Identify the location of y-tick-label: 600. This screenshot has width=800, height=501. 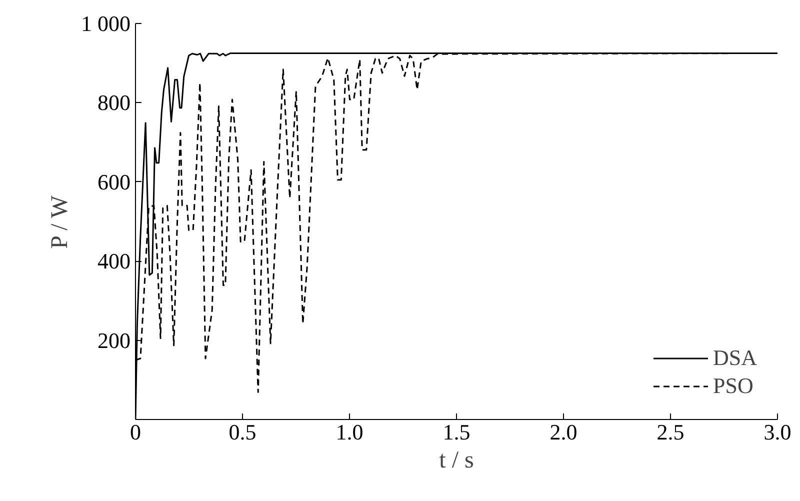
(114, 181).